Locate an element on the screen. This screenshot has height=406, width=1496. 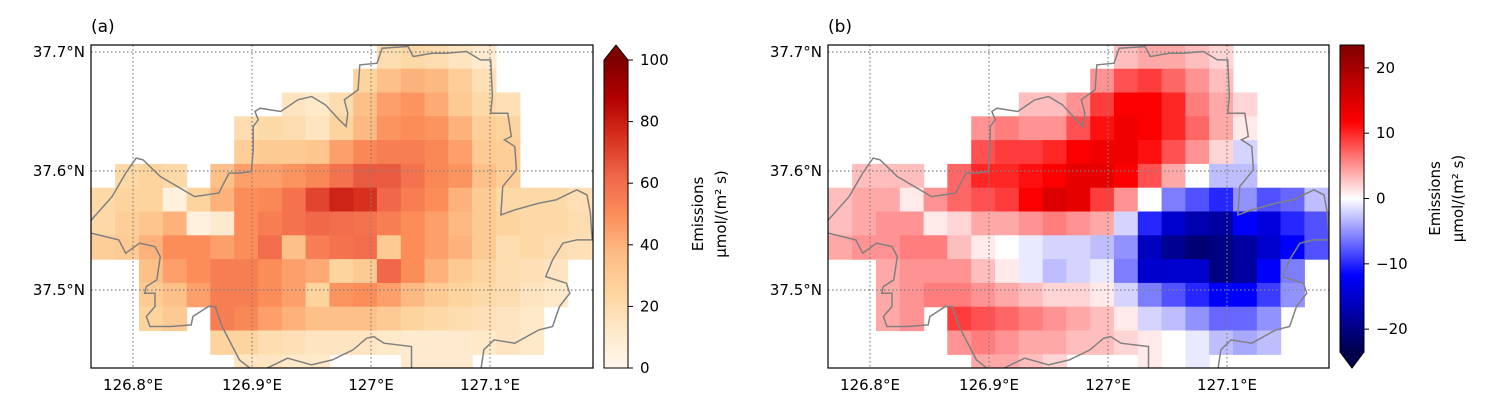
colorbar-tick-label: 100 is located at coordinates (654, 60).